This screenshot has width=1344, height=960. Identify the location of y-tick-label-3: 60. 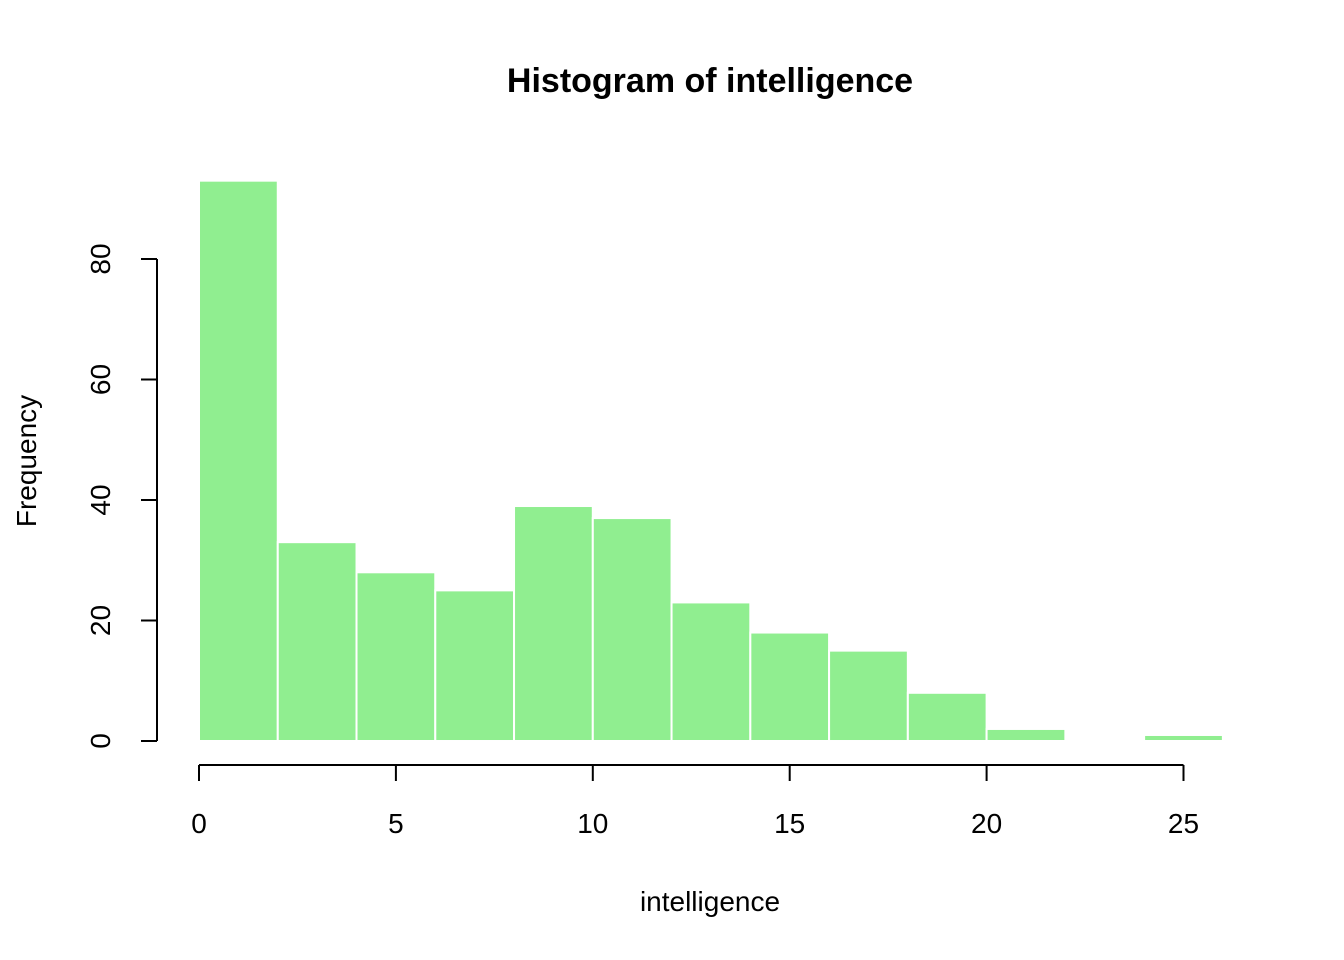
(100, 379).